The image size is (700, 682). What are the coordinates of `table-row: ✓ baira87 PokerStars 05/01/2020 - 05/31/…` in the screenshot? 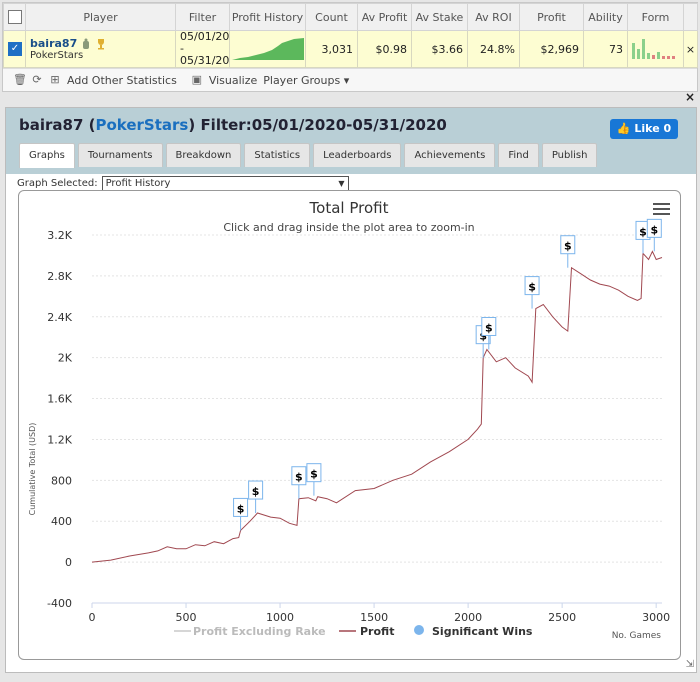 It's located at (350, 49).